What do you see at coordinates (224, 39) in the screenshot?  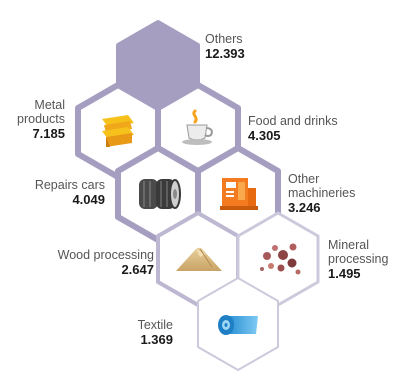 I see `label-text: Others` at bounding box center [224, 39].